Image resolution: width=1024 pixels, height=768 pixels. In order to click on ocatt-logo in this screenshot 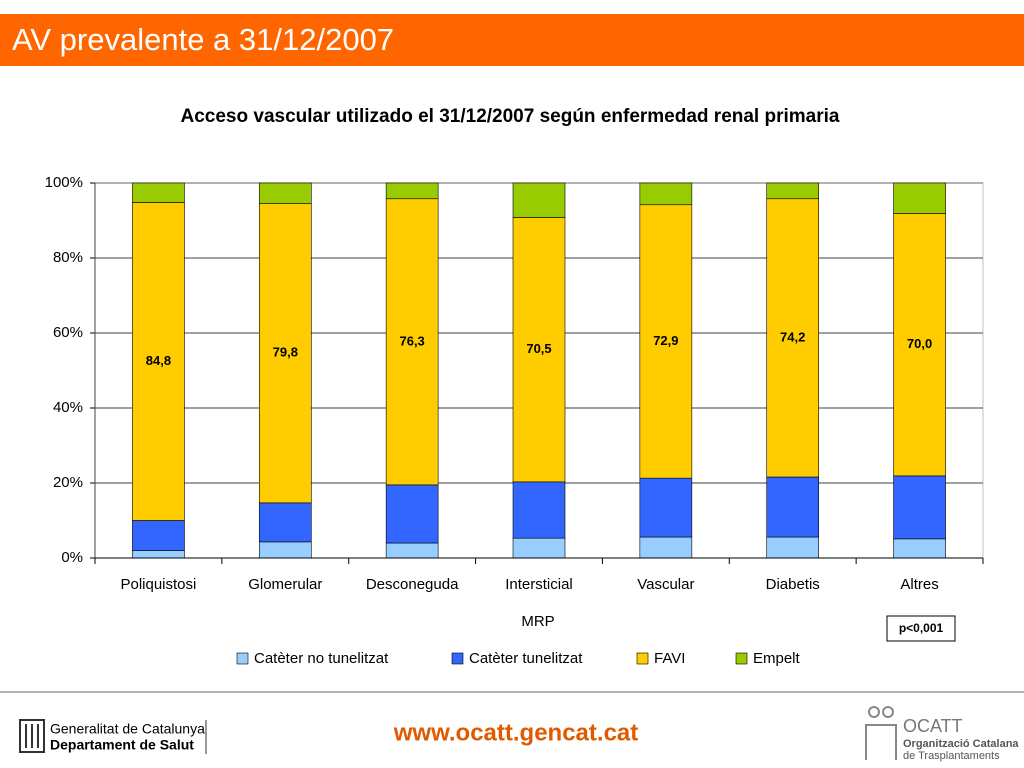, I will do `click(881, 733)`.